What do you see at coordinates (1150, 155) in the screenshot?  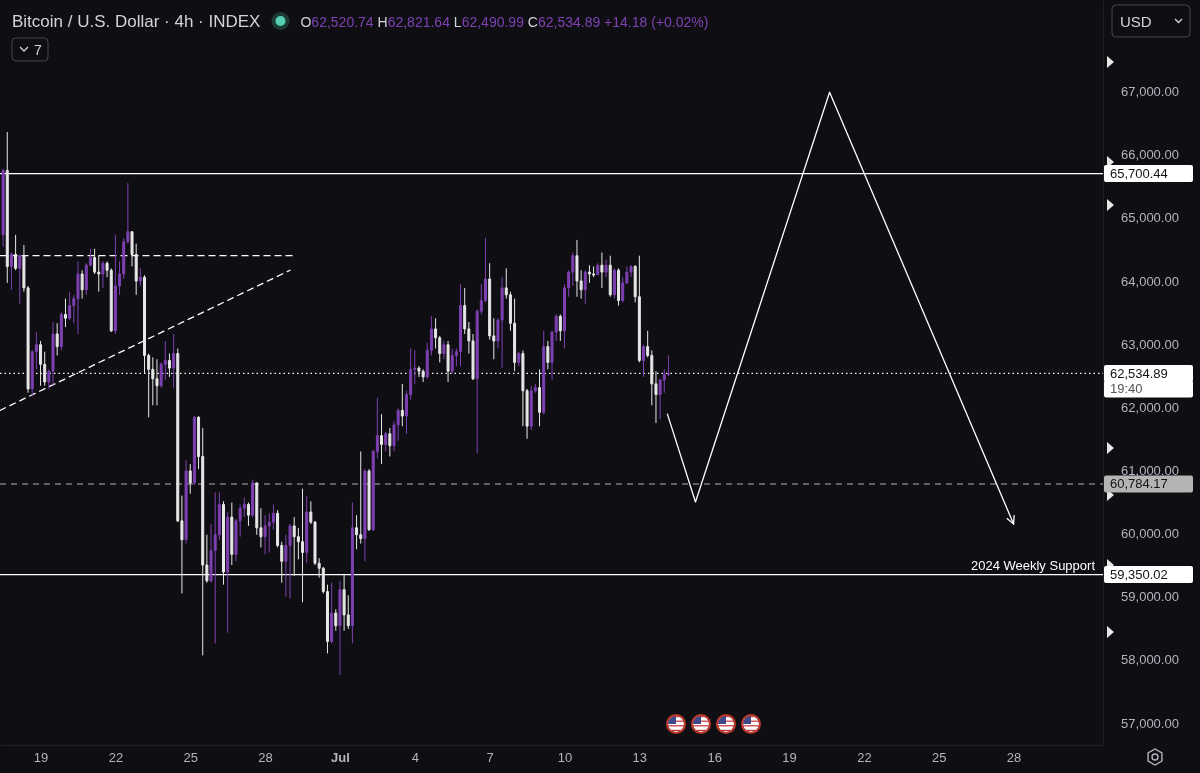 I see `y-tick-label: 66,000.00` at bounding box center [1150, 155].